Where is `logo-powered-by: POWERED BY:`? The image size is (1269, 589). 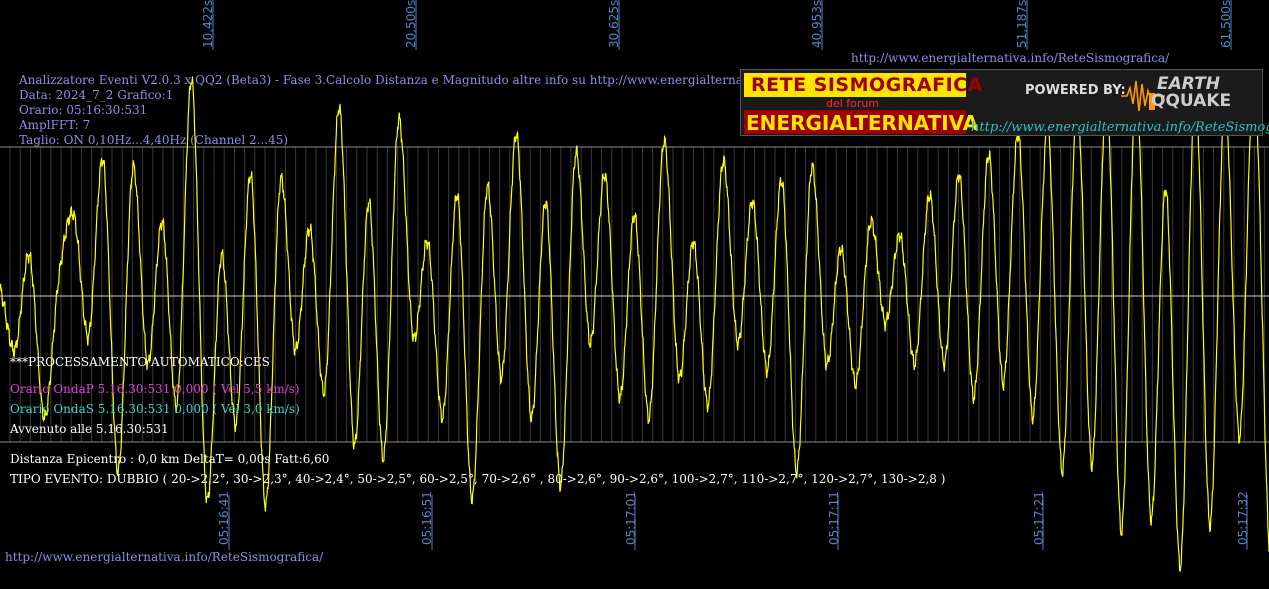
logo-powered-by: POWERED BY: is located at coordinates (1075, 90).